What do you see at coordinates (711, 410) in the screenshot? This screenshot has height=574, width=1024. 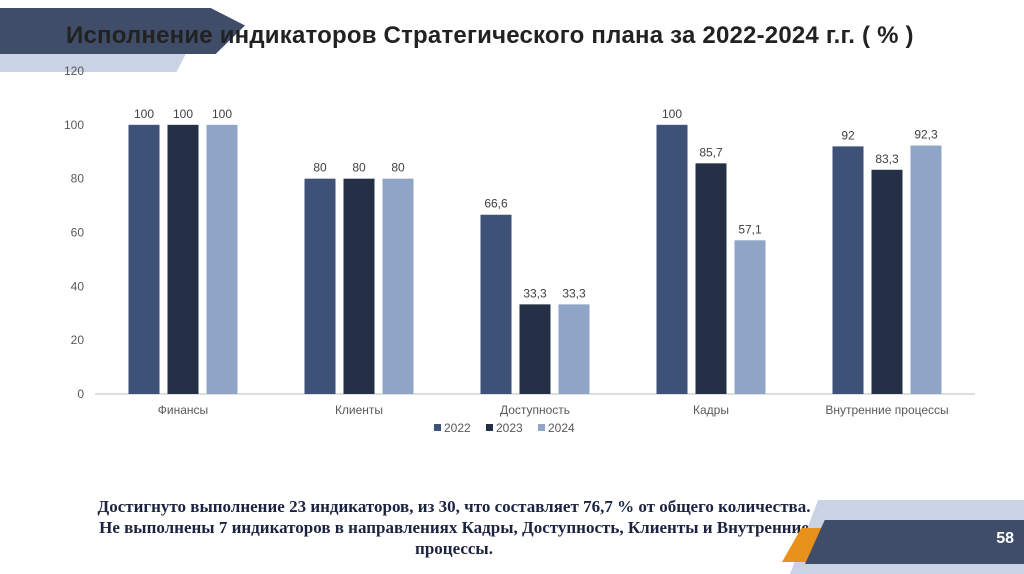 I see `x-tick-label: Кадры` at bounding box center [711, 410].